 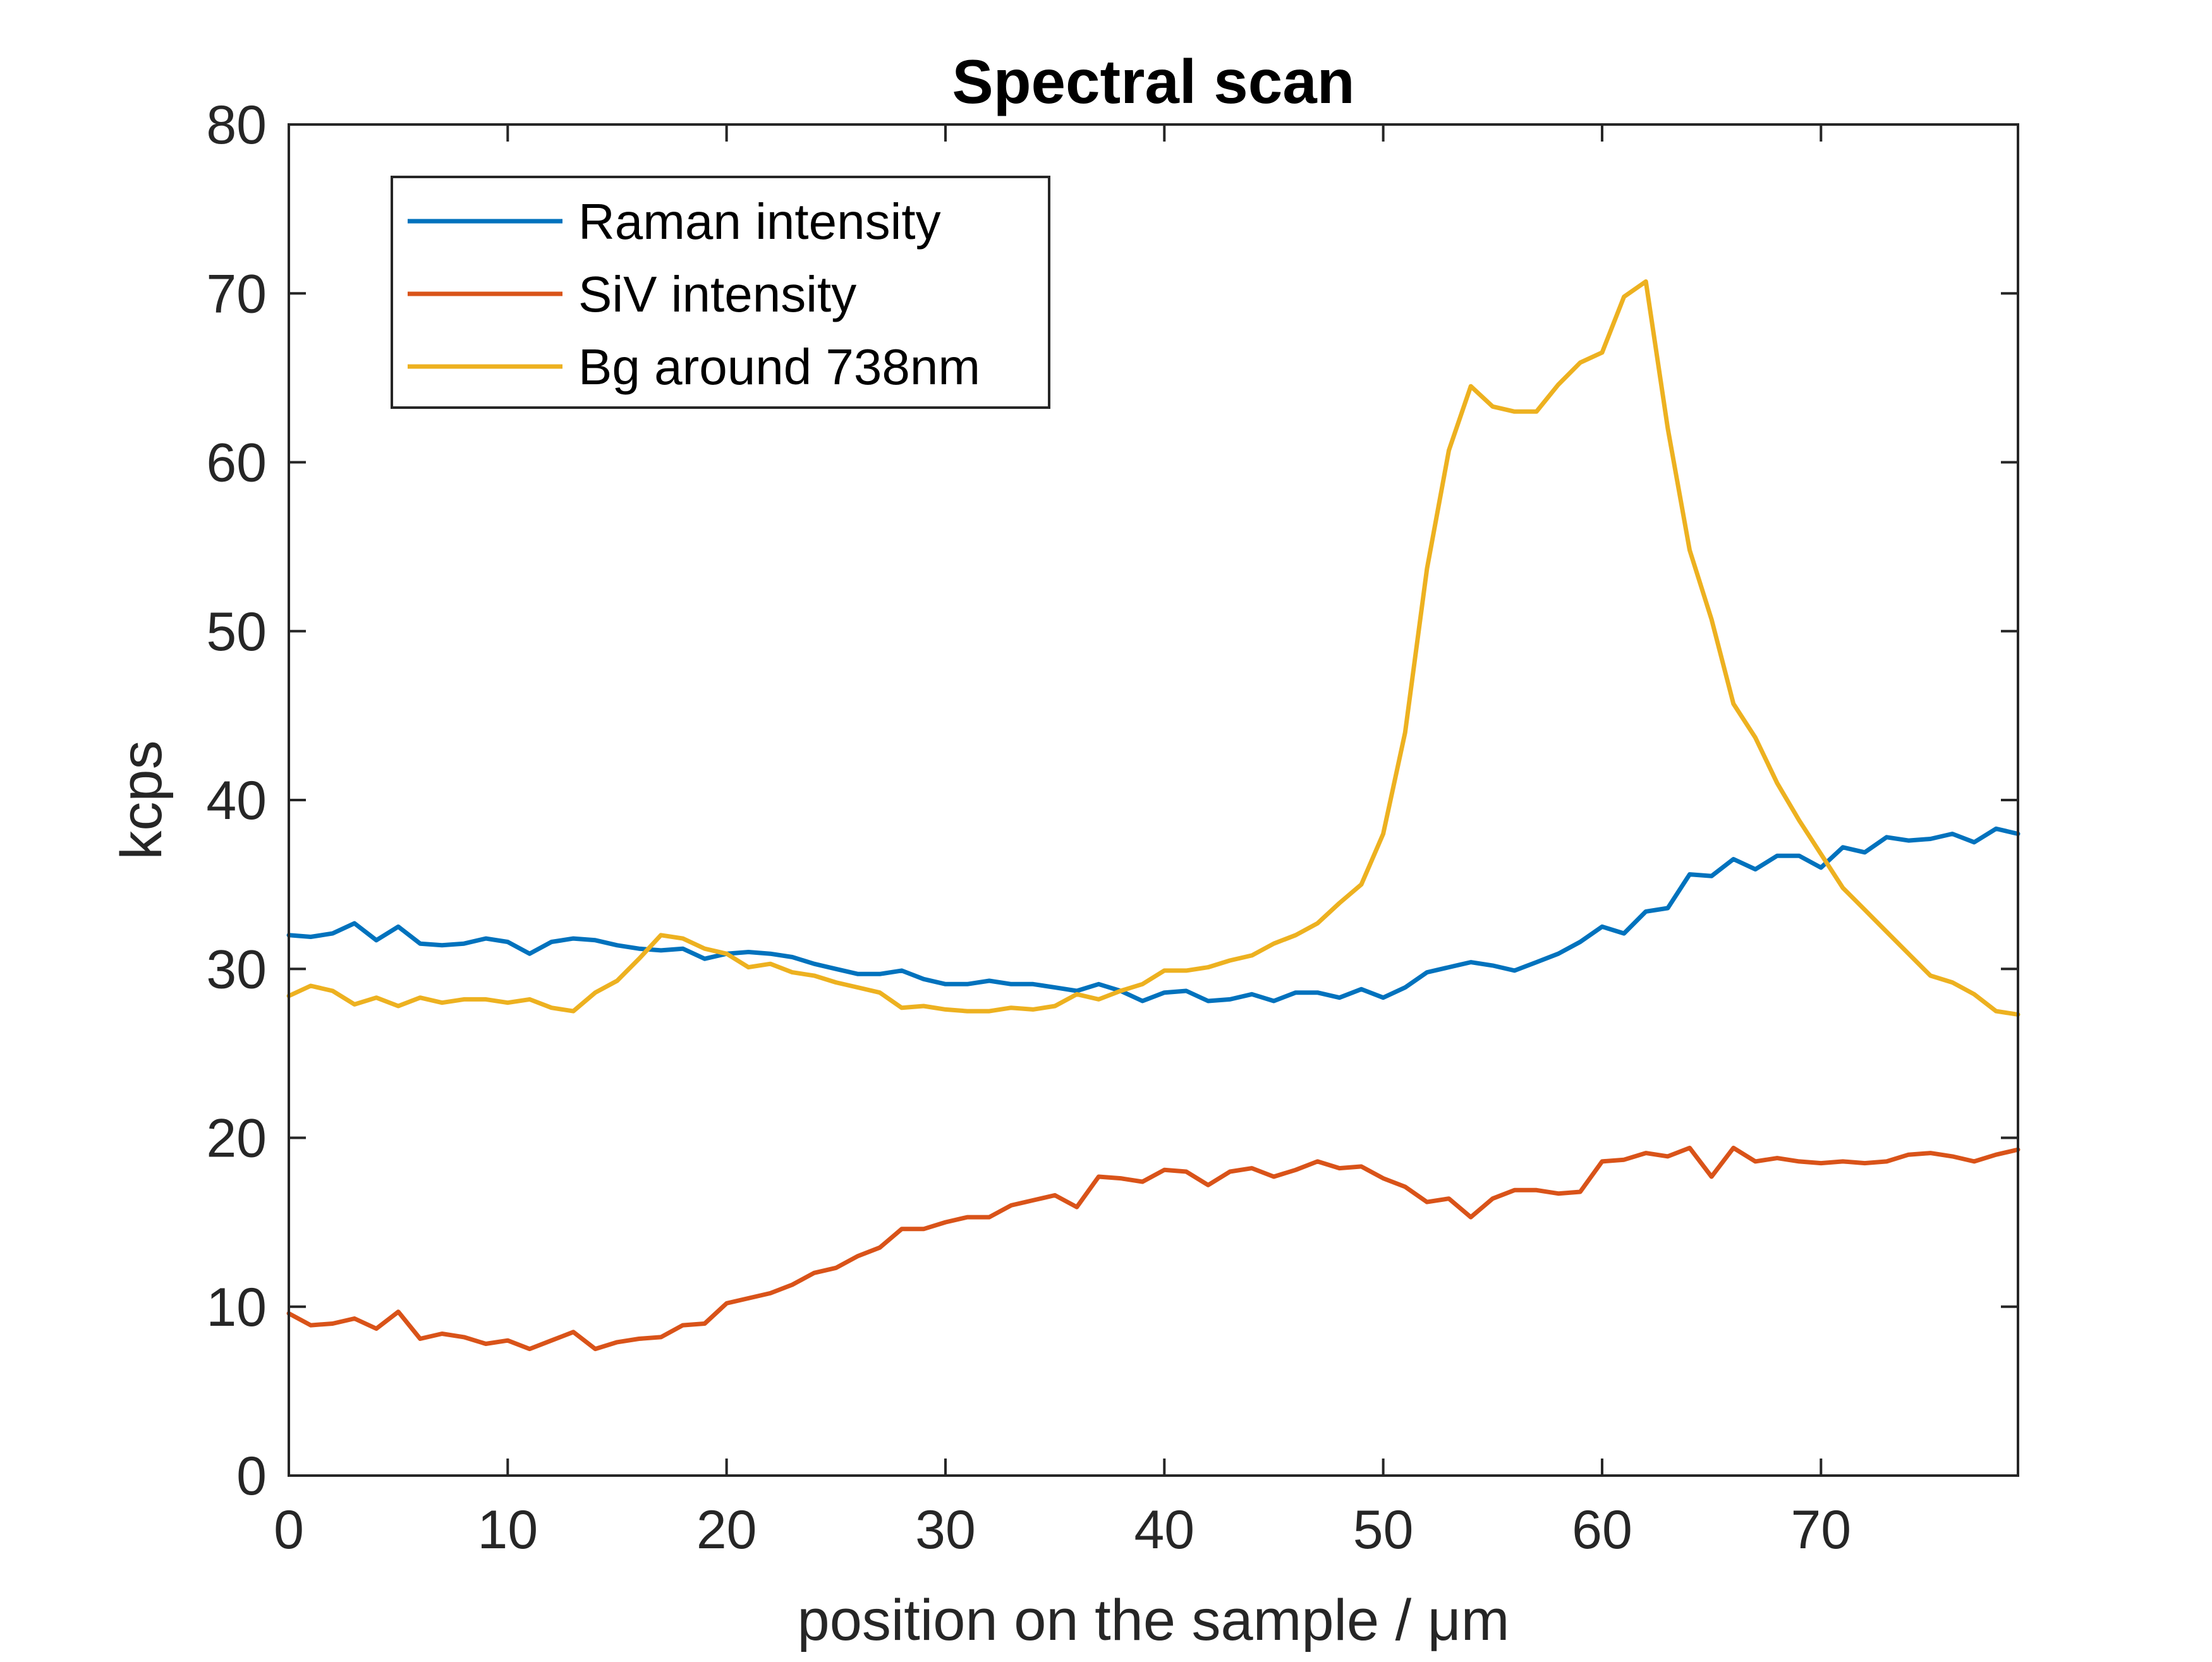 What do you see at coordinates (236, 969) in the screenshot?
I see `y-tick-label: 30` at bounding box center [236, 969].